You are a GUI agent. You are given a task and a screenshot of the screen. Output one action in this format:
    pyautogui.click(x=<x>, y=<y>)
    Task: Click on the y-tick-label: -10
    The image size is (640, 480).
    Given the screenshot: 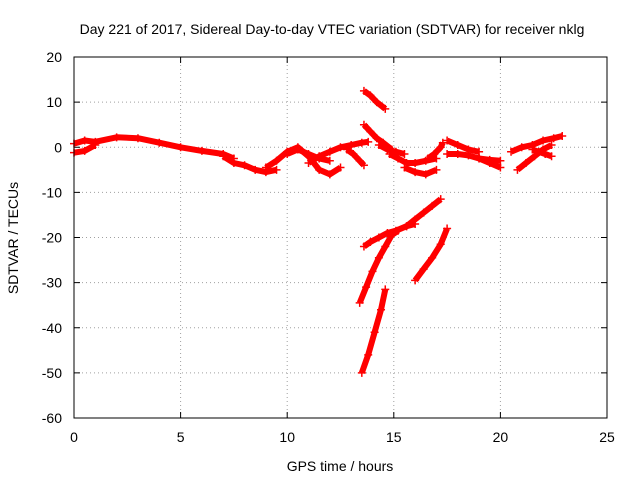 What is the action you would take?
    pyautogui.click(x=52, y=192)
    